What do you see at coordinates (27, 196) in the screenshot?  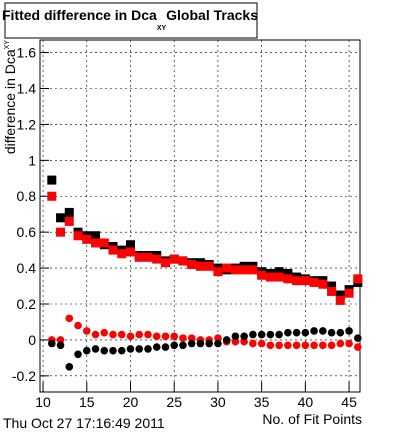 I see `y-tick-label: 0.8` at bounding box center [27, 196].